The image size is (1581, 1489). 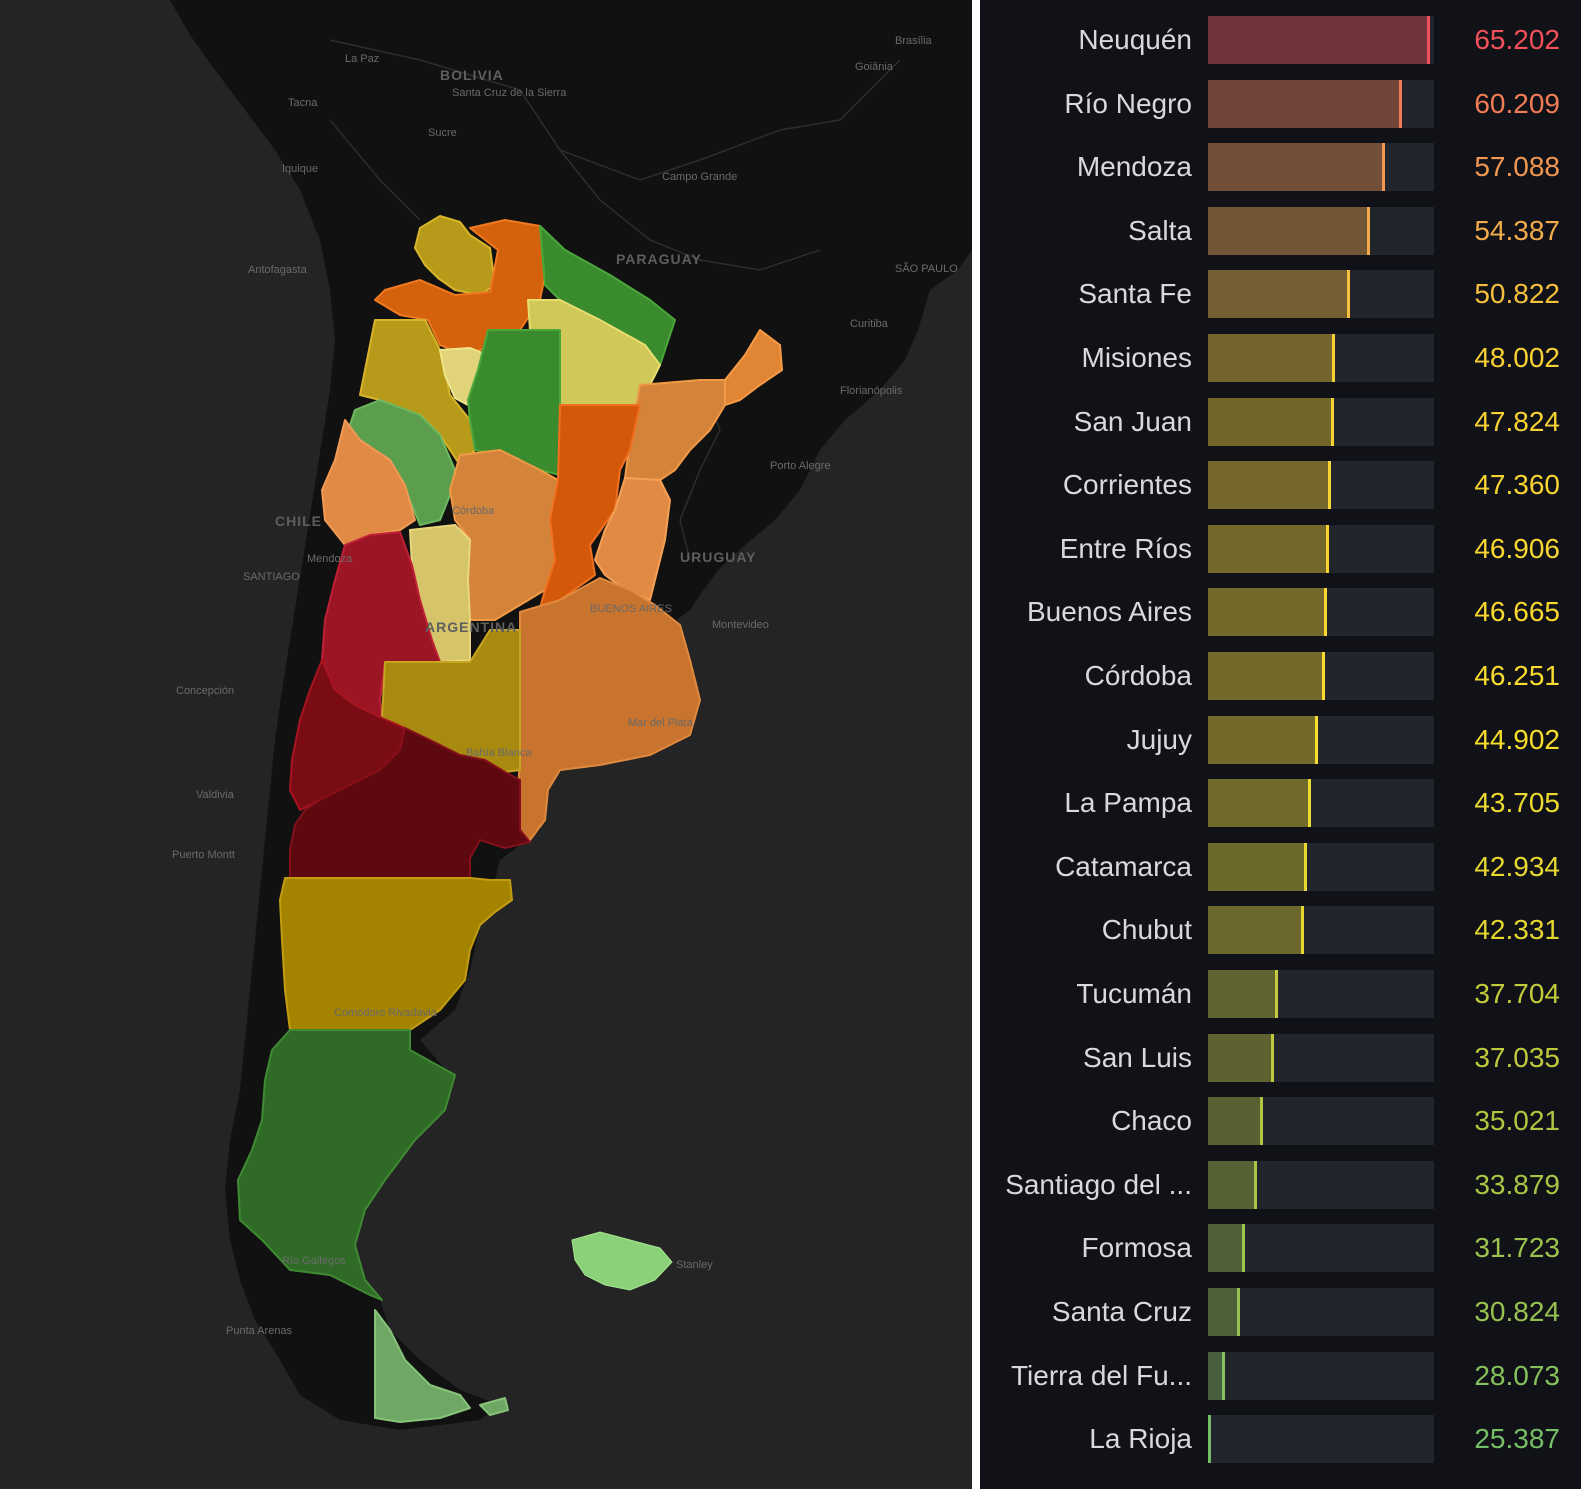 I want to click on bar-row: Formosa 31.723, so click(x=1280, y=1248).